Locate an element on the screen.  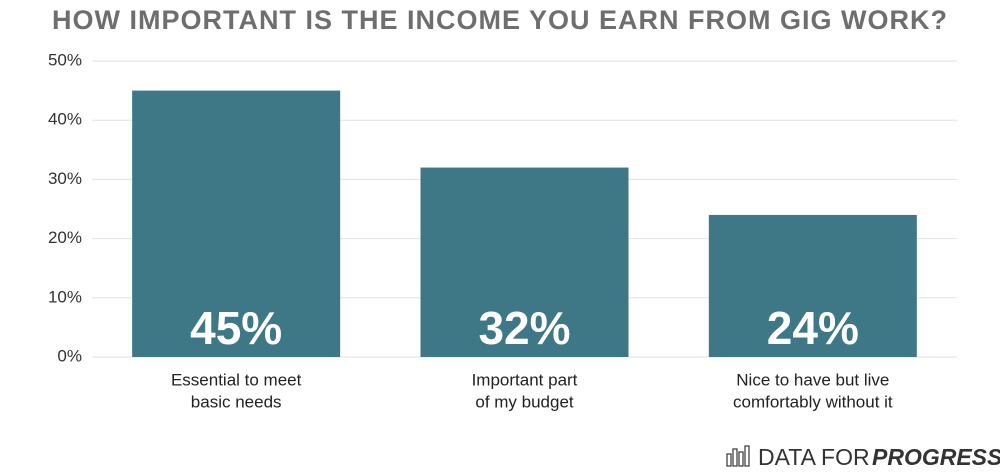
y-tick-label: 50% is located at coordinates (65, 59).